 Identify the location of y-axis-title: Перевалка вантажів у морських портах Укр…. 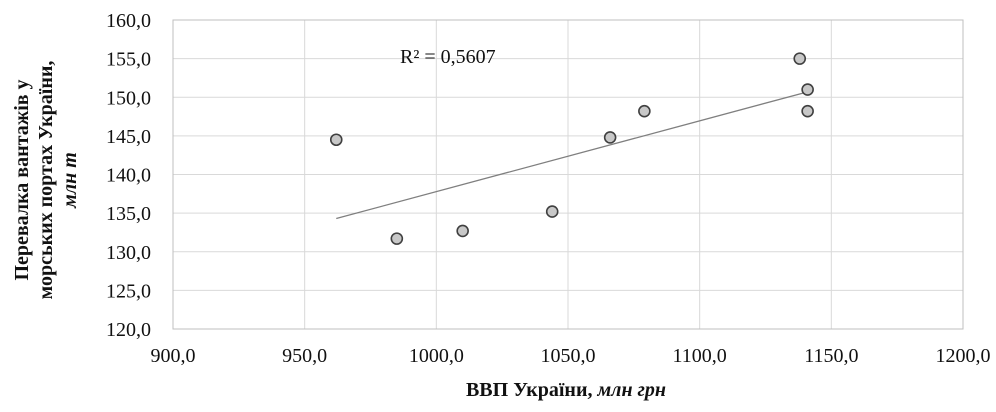
(46, 180).